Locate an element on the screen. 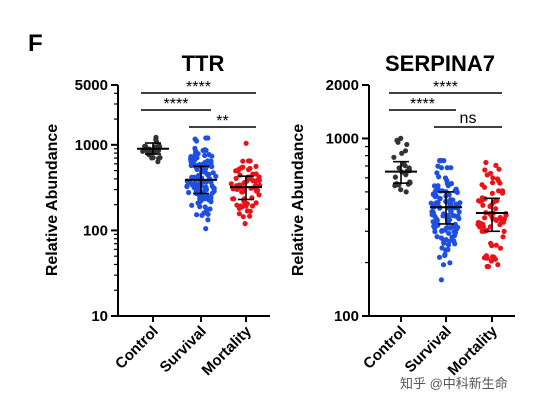 The width and height of the screenshot is (545, 410). y-tick-label: 1000 is located at coordinates (91, 145).